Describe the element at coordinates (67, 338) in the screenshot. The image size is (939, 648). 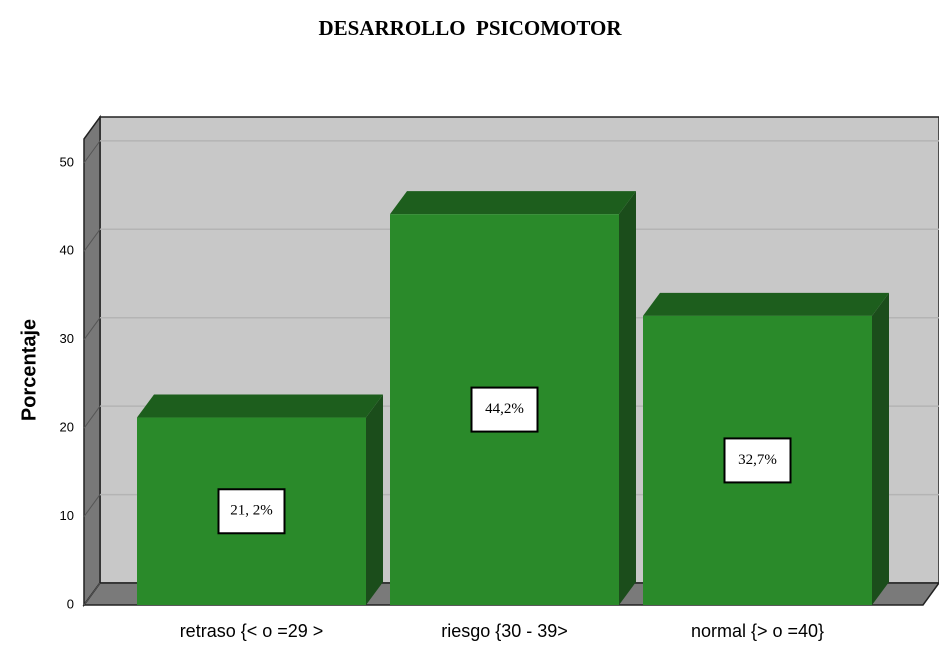
I see `y-tick-label: 30` at that location.